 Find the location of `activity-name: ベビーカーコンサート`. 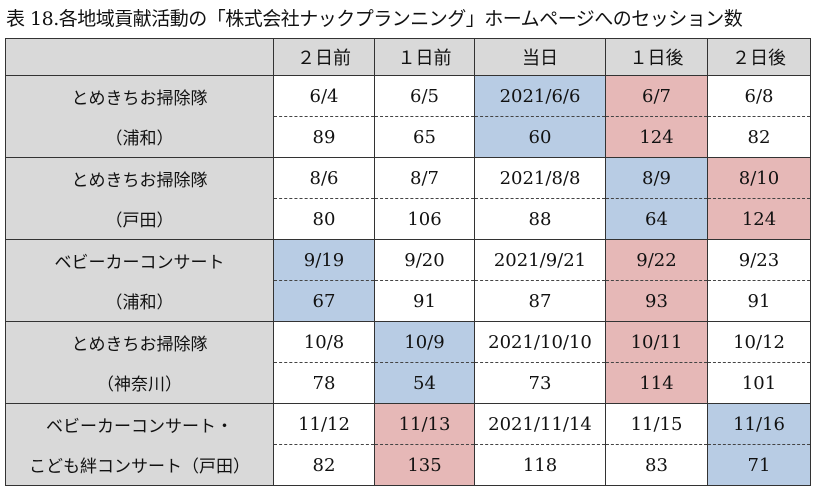

activity-name: ベビーカーコンサート is located at coordinates (139, 260).